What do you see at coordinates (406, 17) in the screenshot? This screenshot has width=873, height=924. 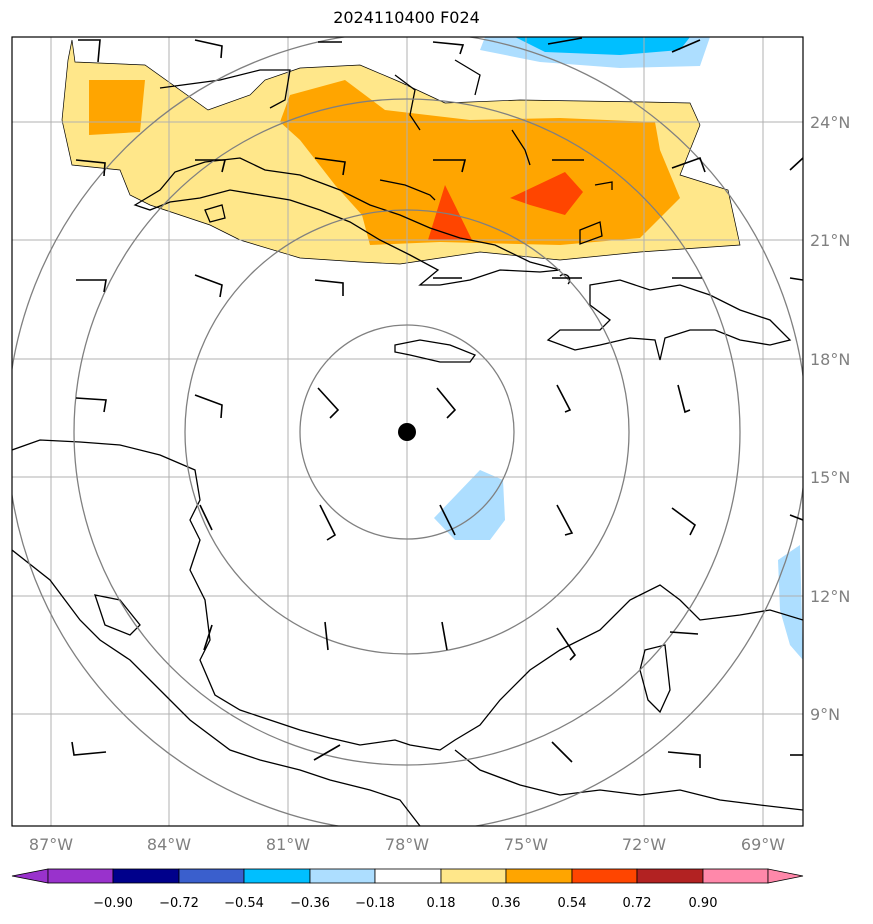 I see `map-title: 2024110400 F024` at bounding box center [406, 17].